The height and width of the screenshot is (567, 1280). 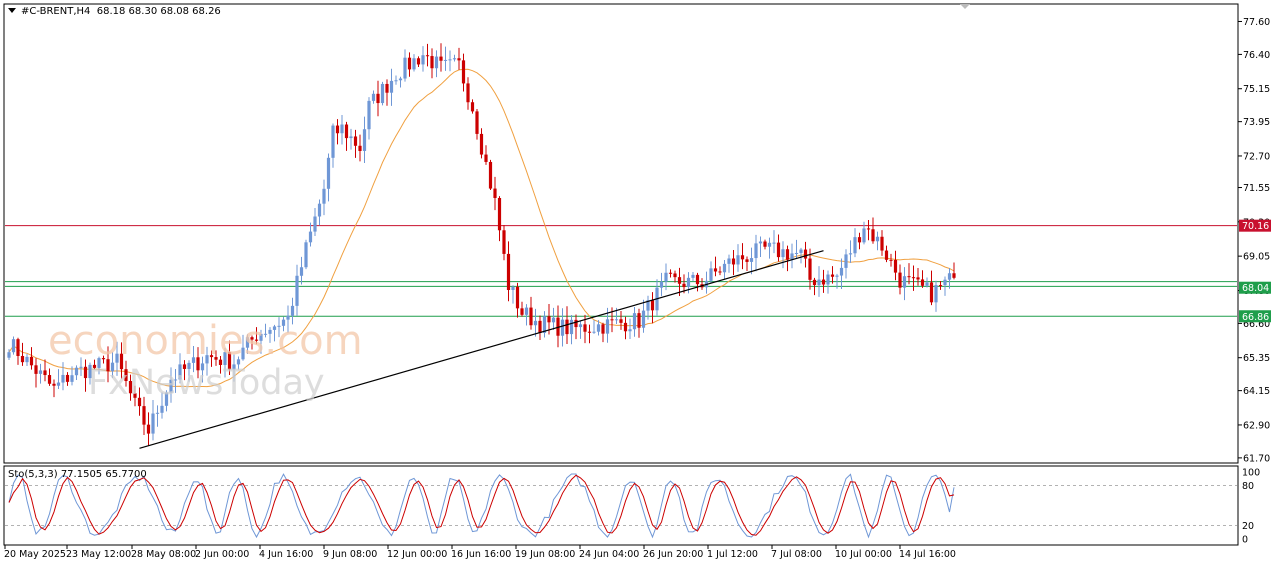 I want to click on scroll-marker-icon, so click(x=965, y=6).